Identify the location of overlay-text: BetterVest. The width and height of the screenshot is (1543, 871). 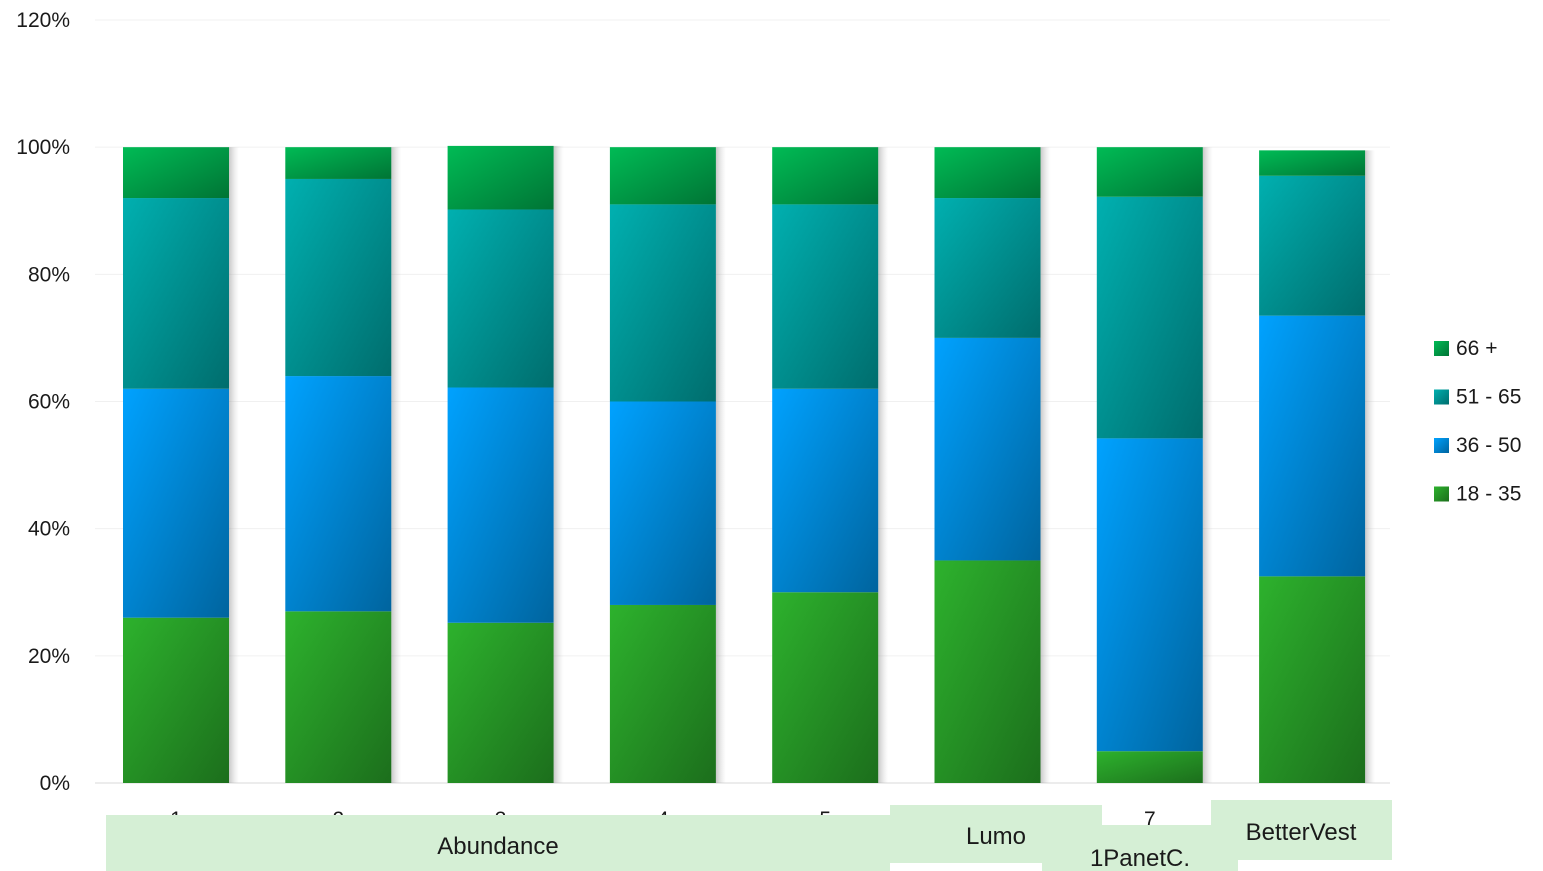
(1301, 832).